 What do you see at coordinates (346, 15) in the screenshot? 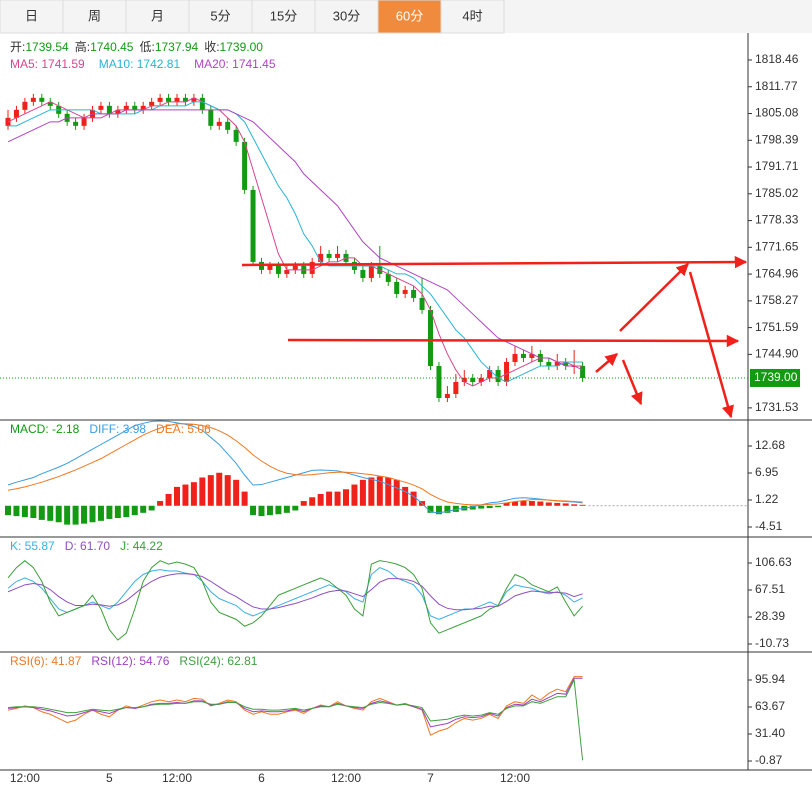
I see `tab-label: 30分` at bounding box center [346, 15].